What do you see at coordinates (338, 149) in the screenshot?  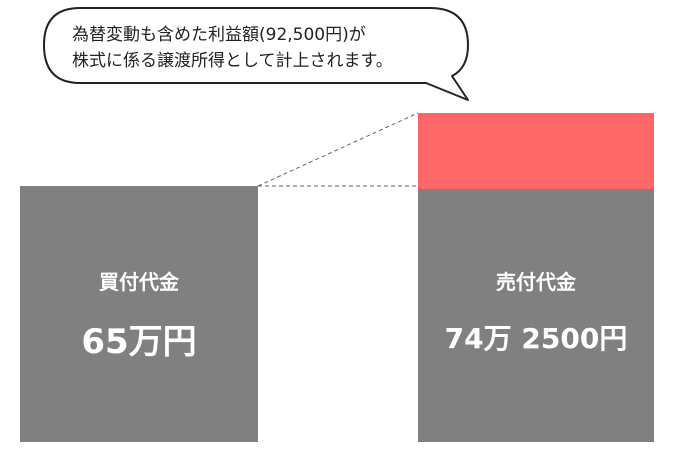 I see `connector-line-top` at bounding box center [338, 149].